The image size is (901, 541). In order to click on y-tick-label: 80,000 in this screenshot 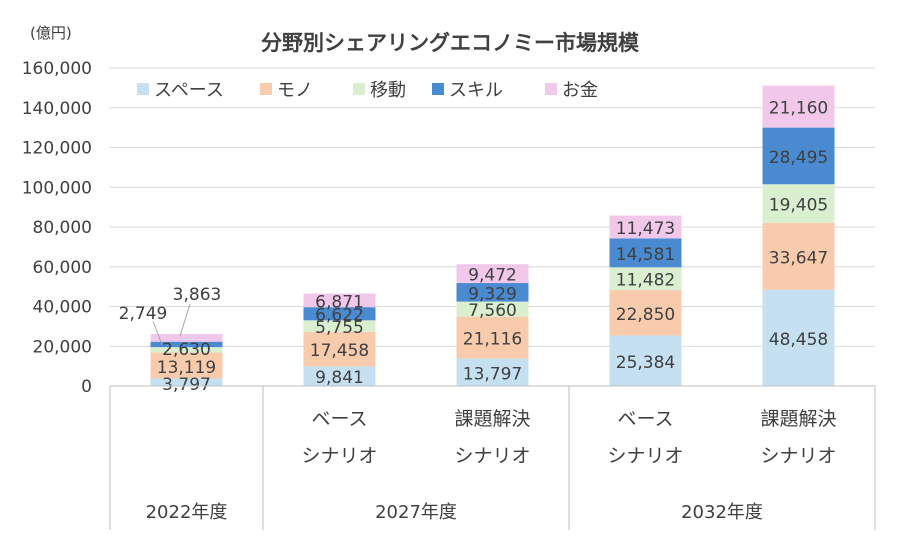, I will do `click(62, 228)`.